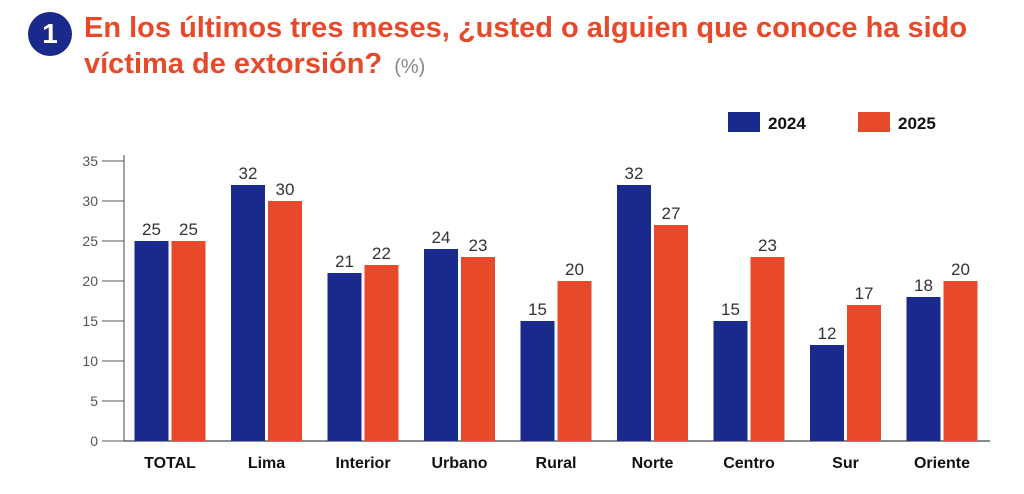 The width and height of the screenshot is (1024, 494). I want to click on category-label: Centro, so click(749, 463).